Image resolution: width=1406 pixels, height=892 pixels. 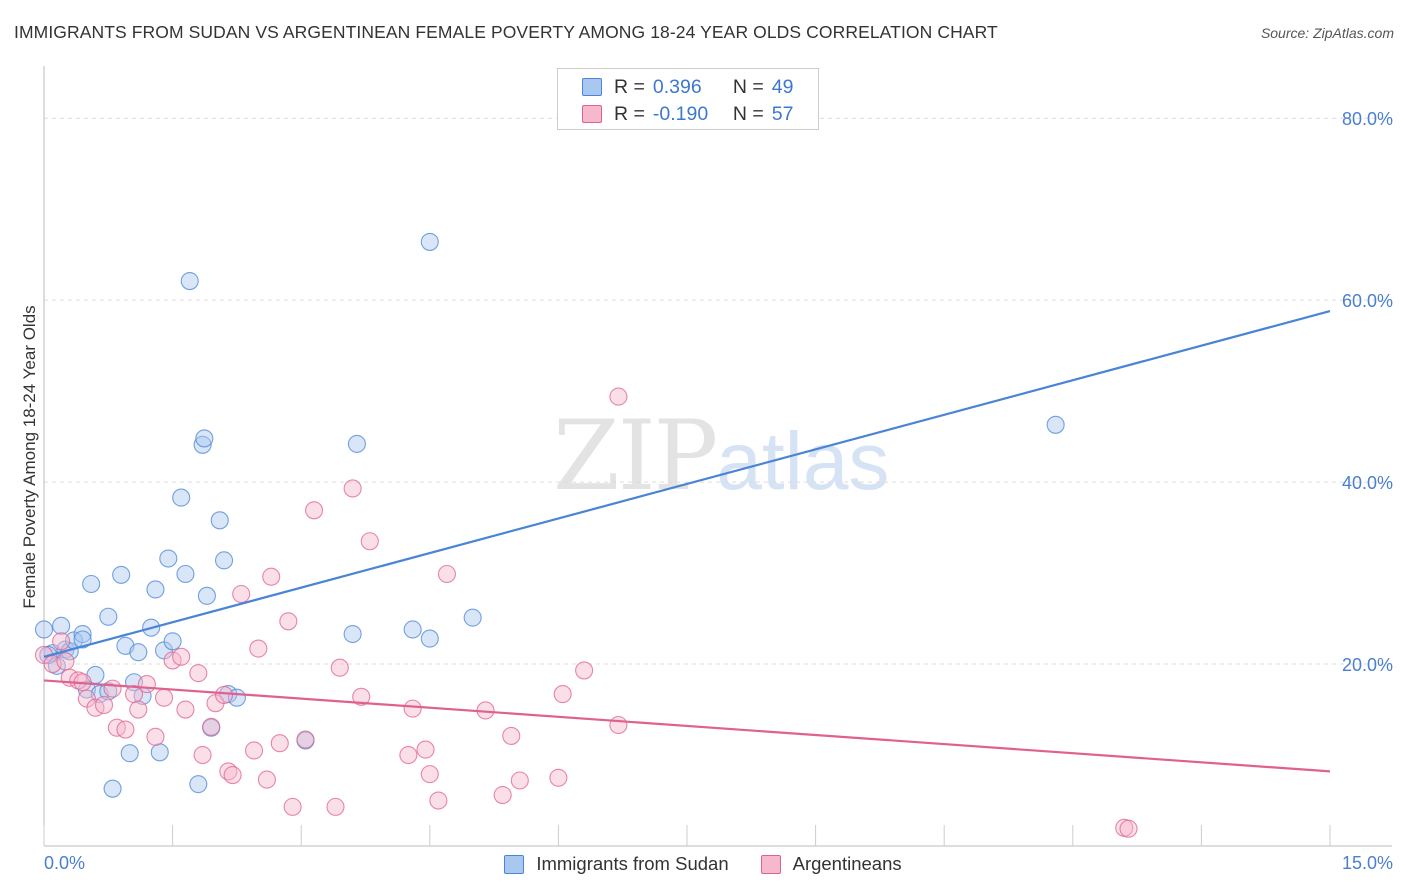 I want to click on watermark-atlas: atlas, so click(x=803, y=461).